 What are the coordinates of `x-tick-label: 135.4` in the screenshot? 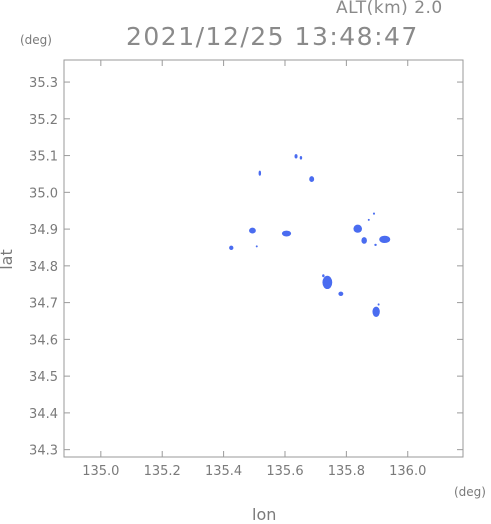 It's located at (223, 471).